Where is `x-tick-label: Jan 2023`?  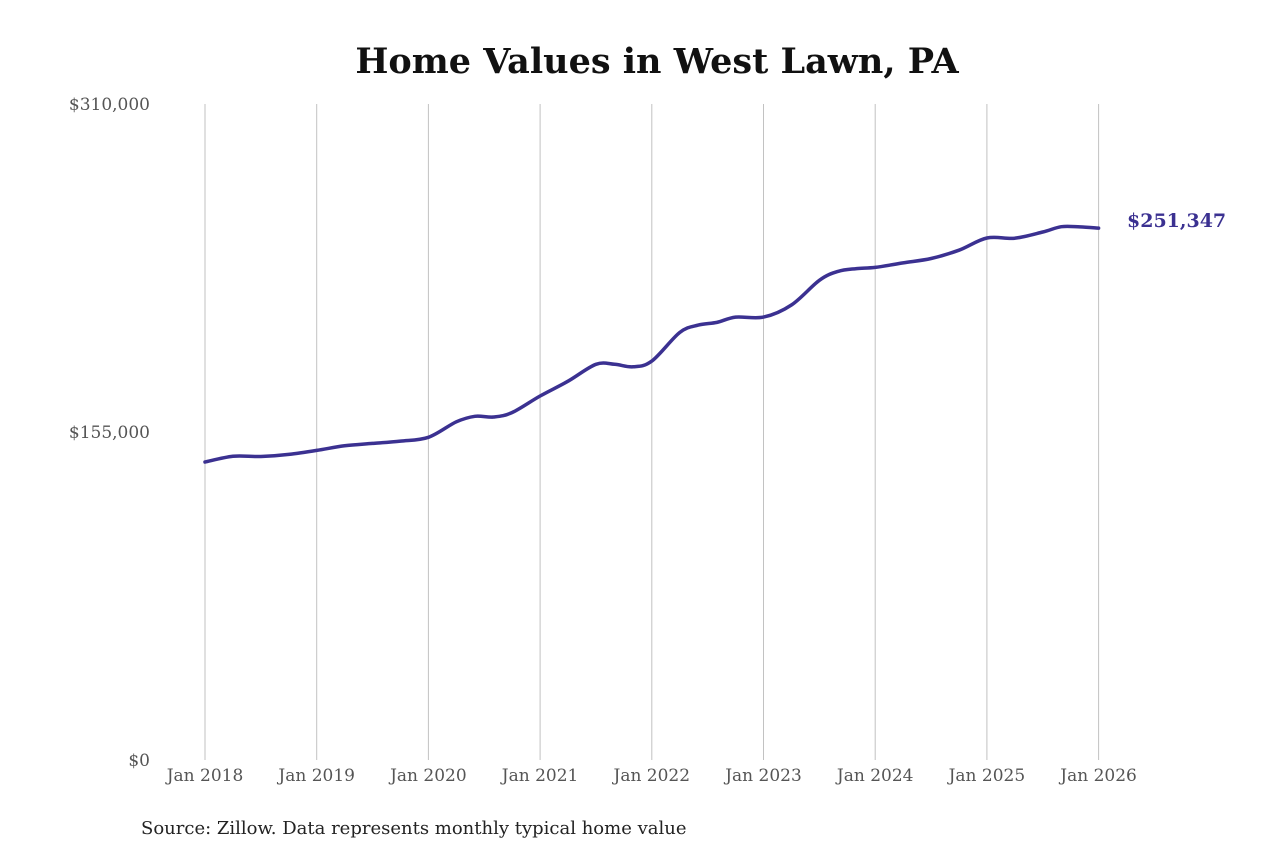 x-tick-label: Jan 2023 is located at coordinates (762, 776).